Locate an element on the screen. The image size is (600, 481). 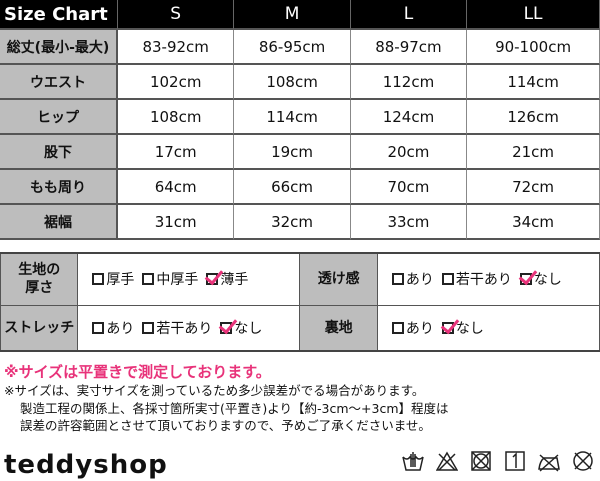
size-row: 裾幅 31cm 32cm 33cm 34cm is located at coordinates (300, 222).